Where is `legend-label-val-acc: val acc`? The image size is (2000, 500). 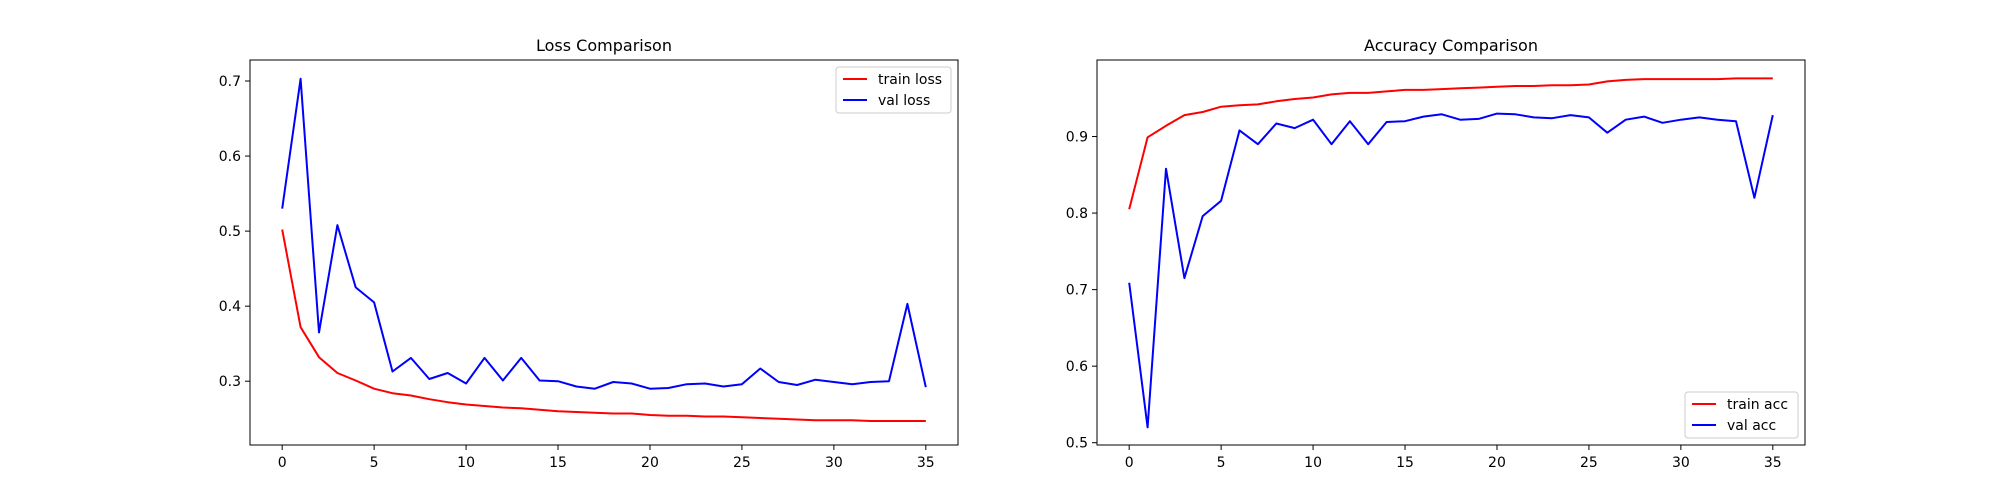 legend-label-val-acc: val acc is located at coordinates (1751, 426).